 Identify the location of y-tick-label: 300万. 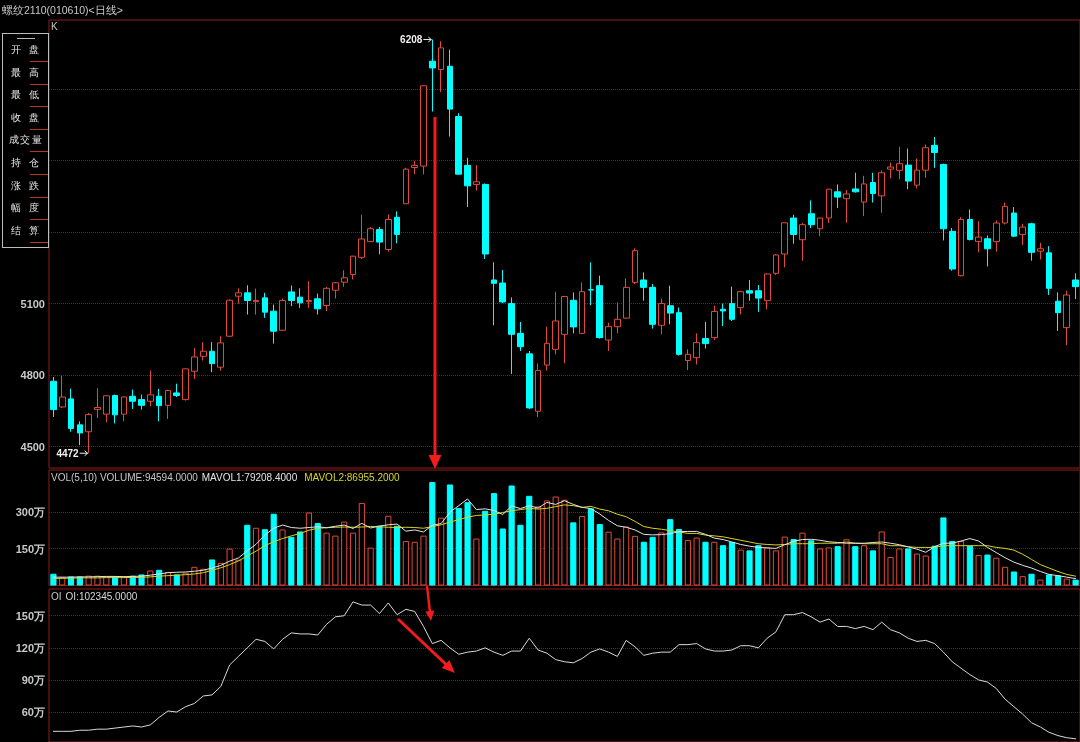
(30, 511).